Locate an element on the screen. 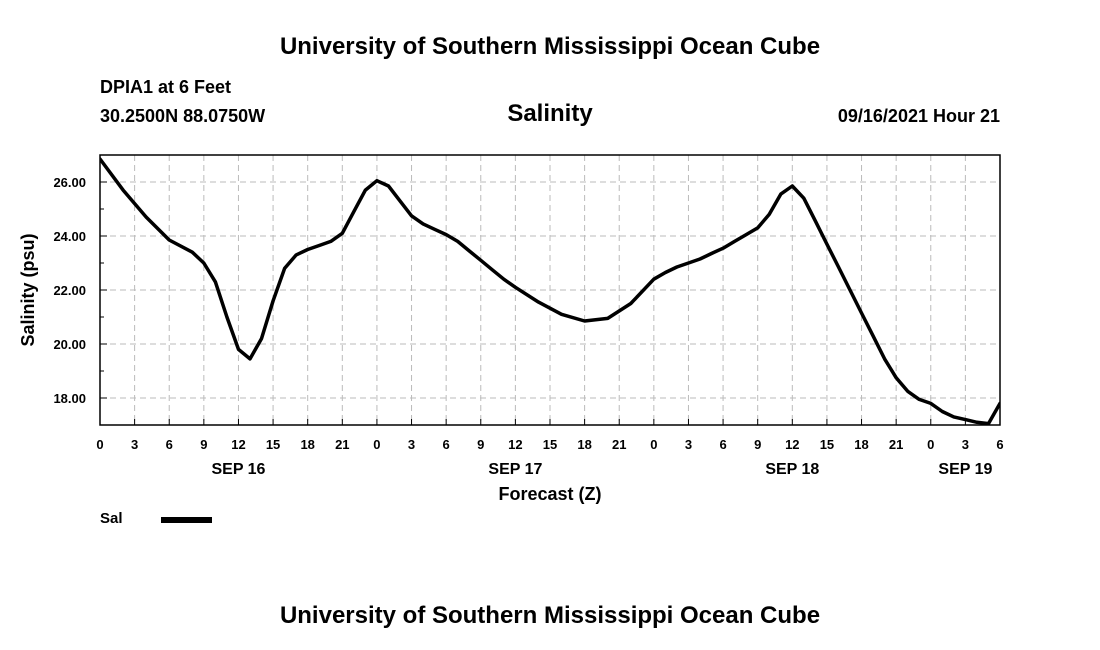 This screenshot has height=650, width=1100. y-axis-label: Salinity (psu) is located at coordinates (28, 289).